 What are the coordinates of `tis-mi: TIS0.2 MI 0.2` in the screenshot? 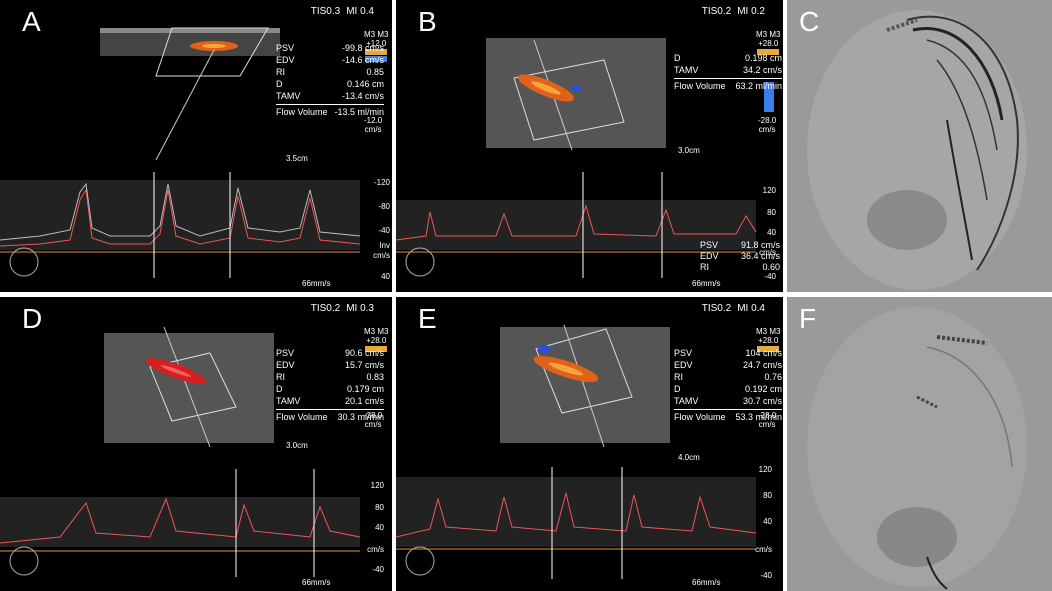 It's located at (730, 11).